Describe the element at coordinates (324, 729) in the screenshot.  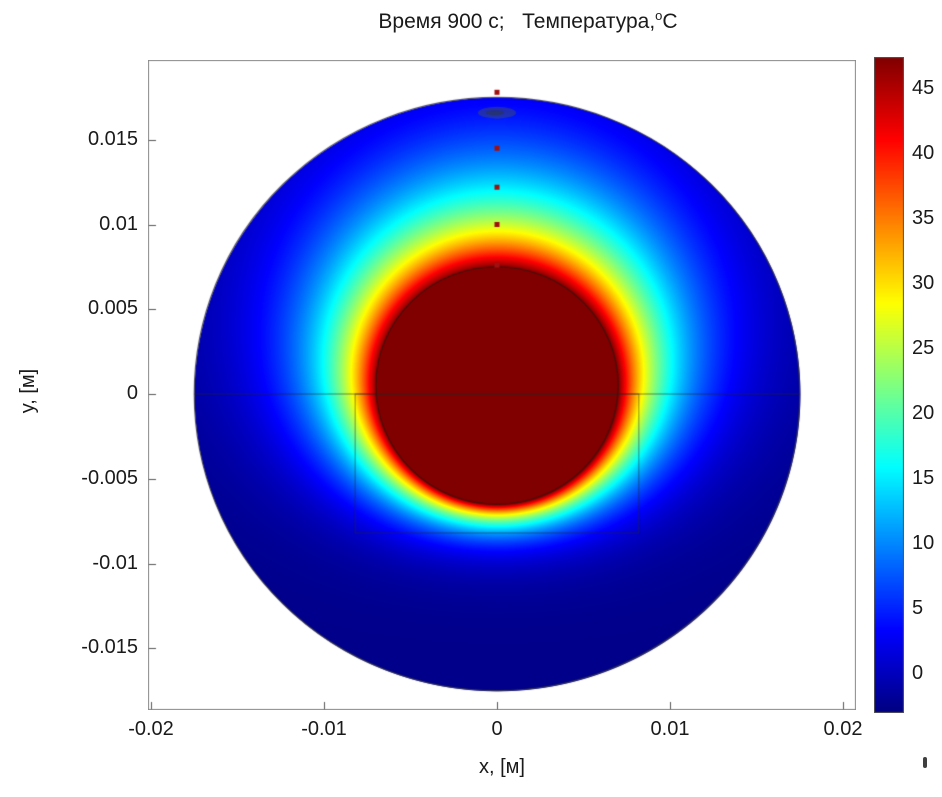
I see `x-tick-label: -0.01` at that location.